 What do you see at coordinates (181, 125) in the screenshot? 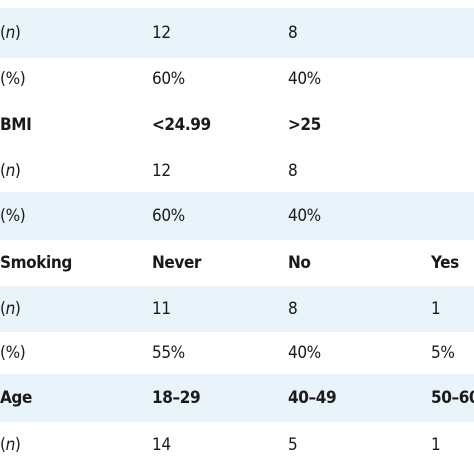
I see `table-cell: <24.99` at bounding box center [181, 125].